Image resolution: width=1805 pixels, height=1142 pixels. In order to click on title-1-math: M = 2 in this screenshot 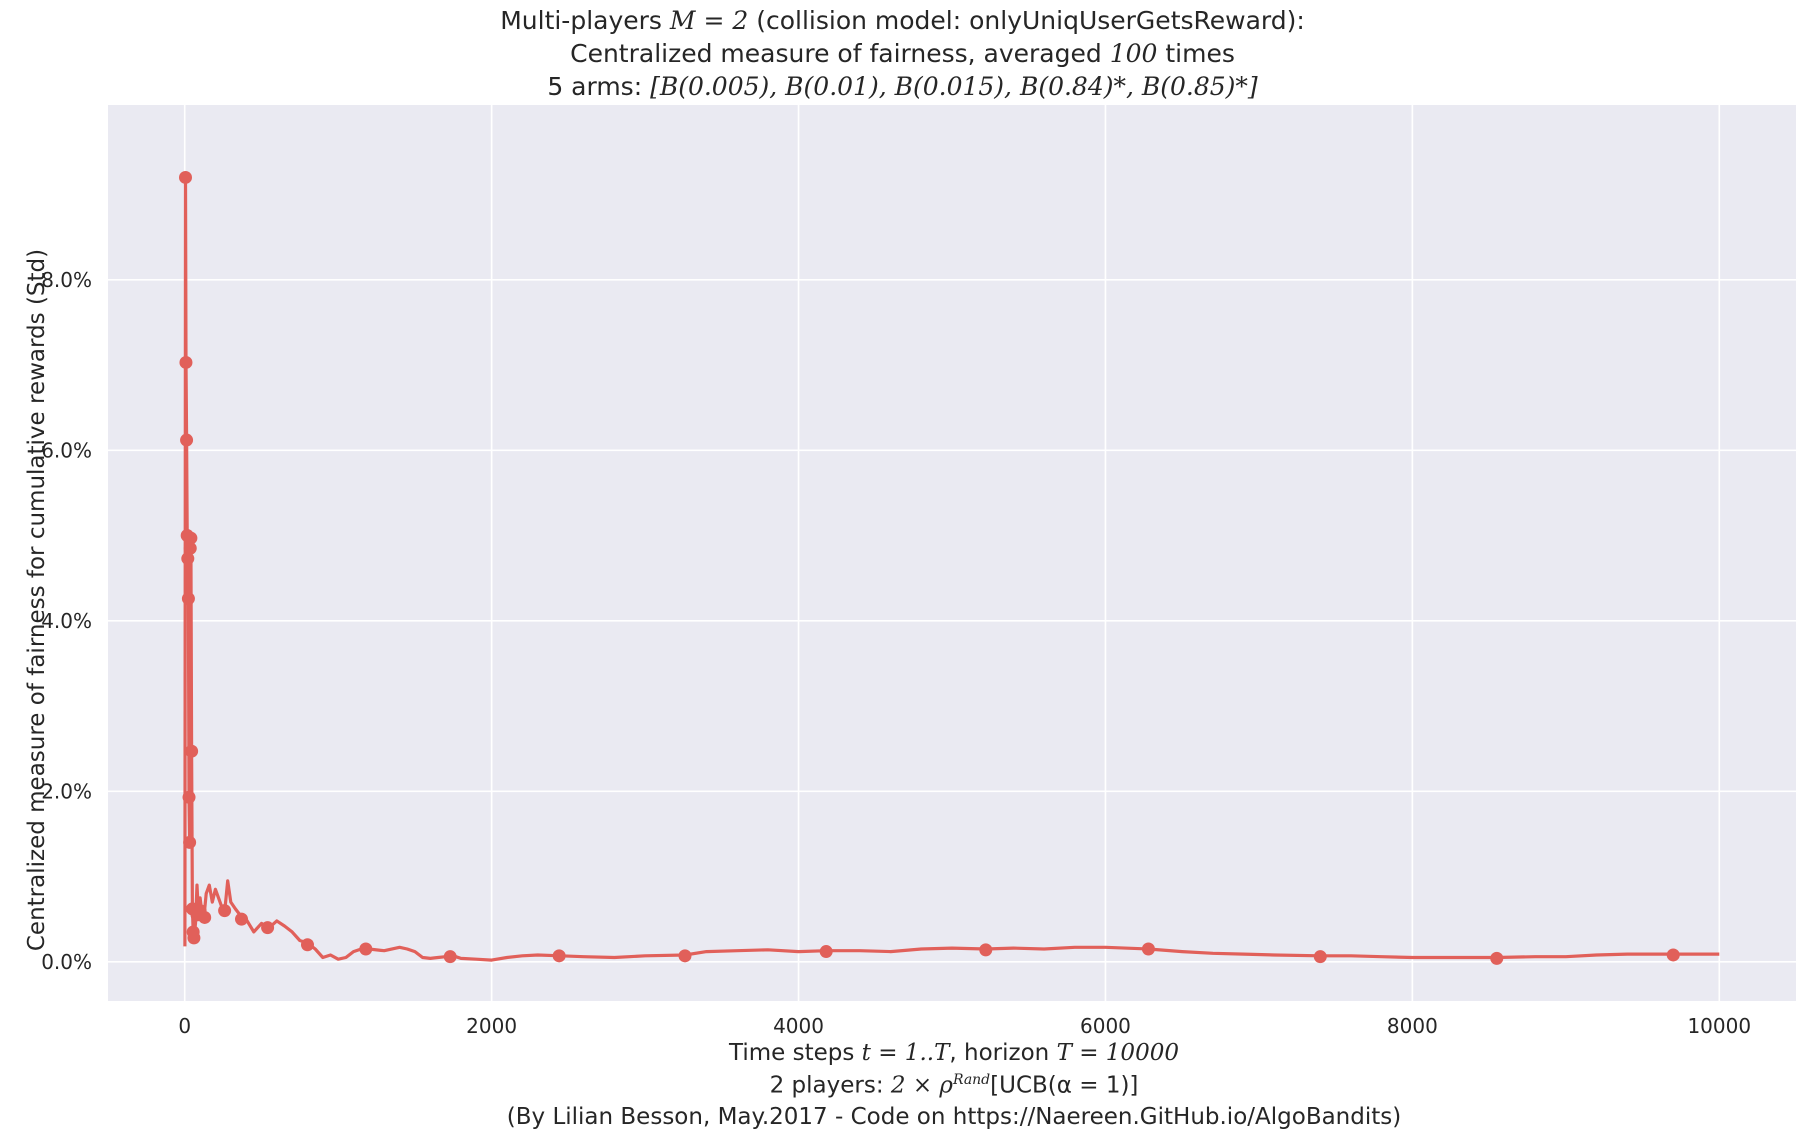, I will do `click(709, 20)`.